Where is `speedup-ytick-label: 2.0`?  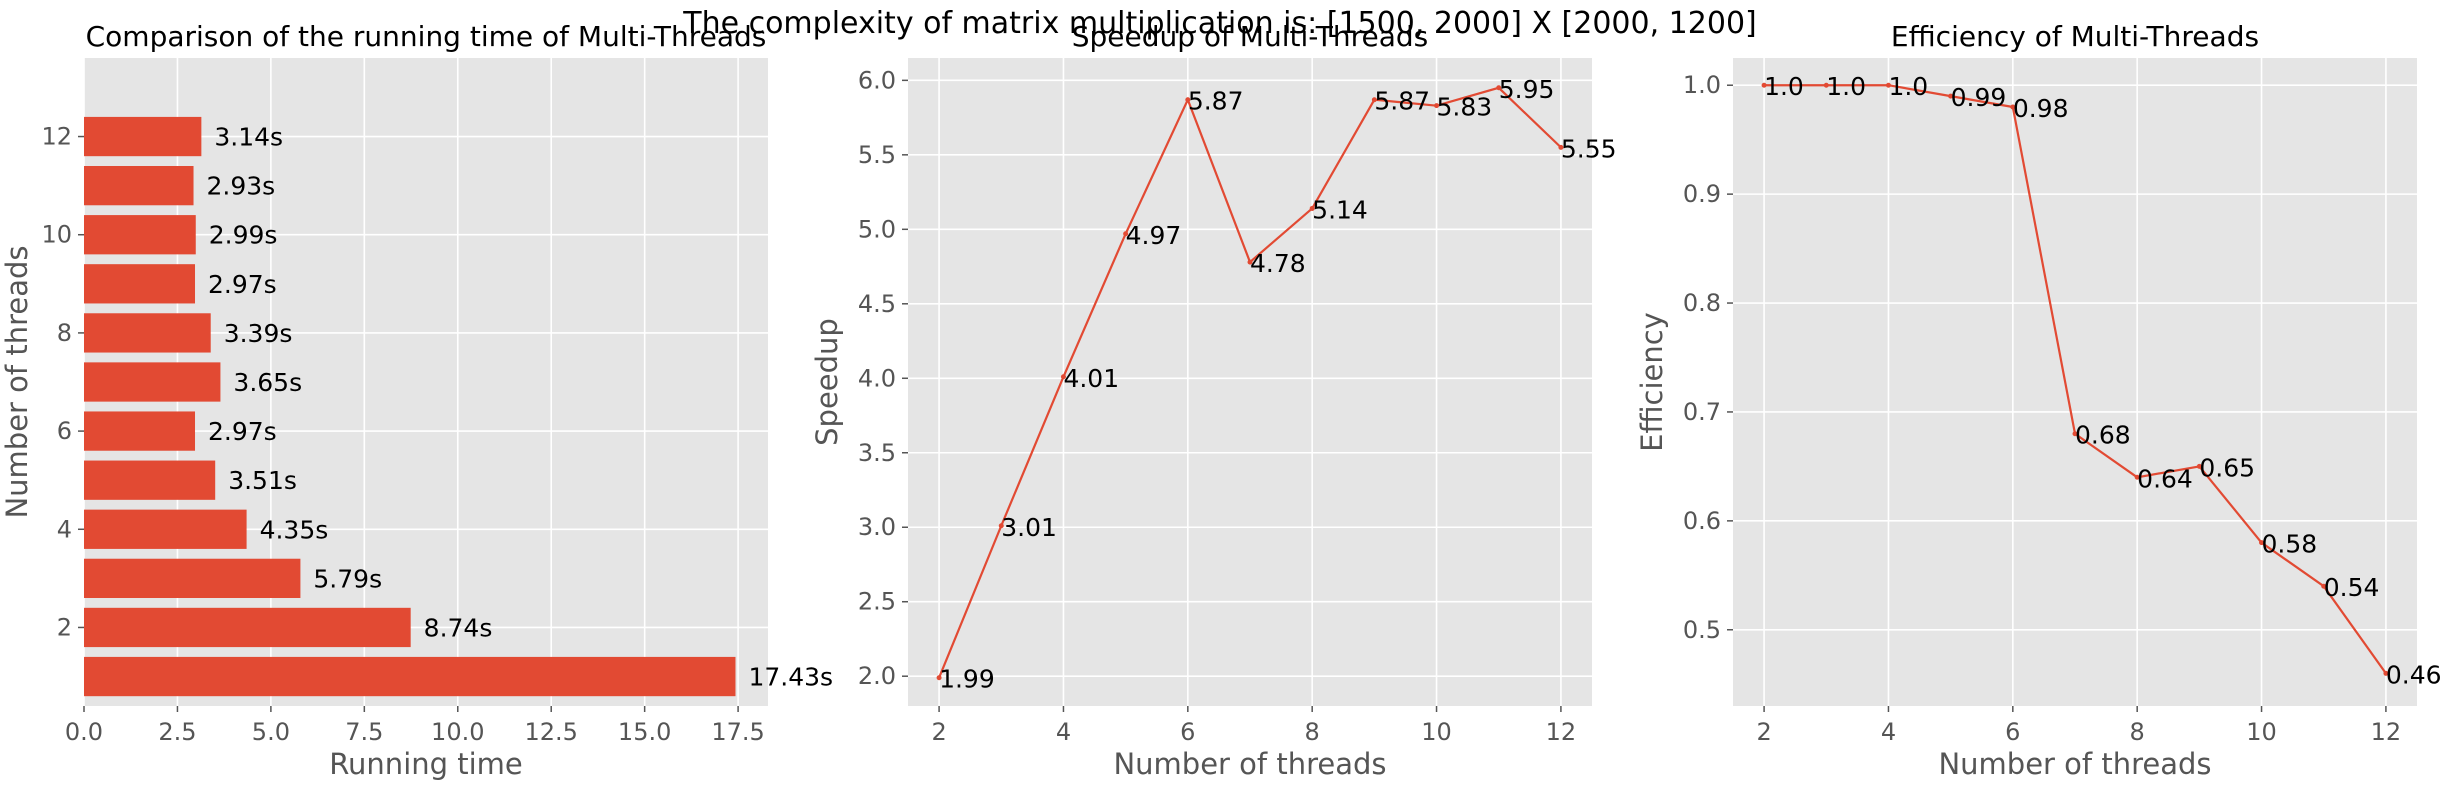 speedup-ytick-label: 2.0 is located at coordinates (877, 676).